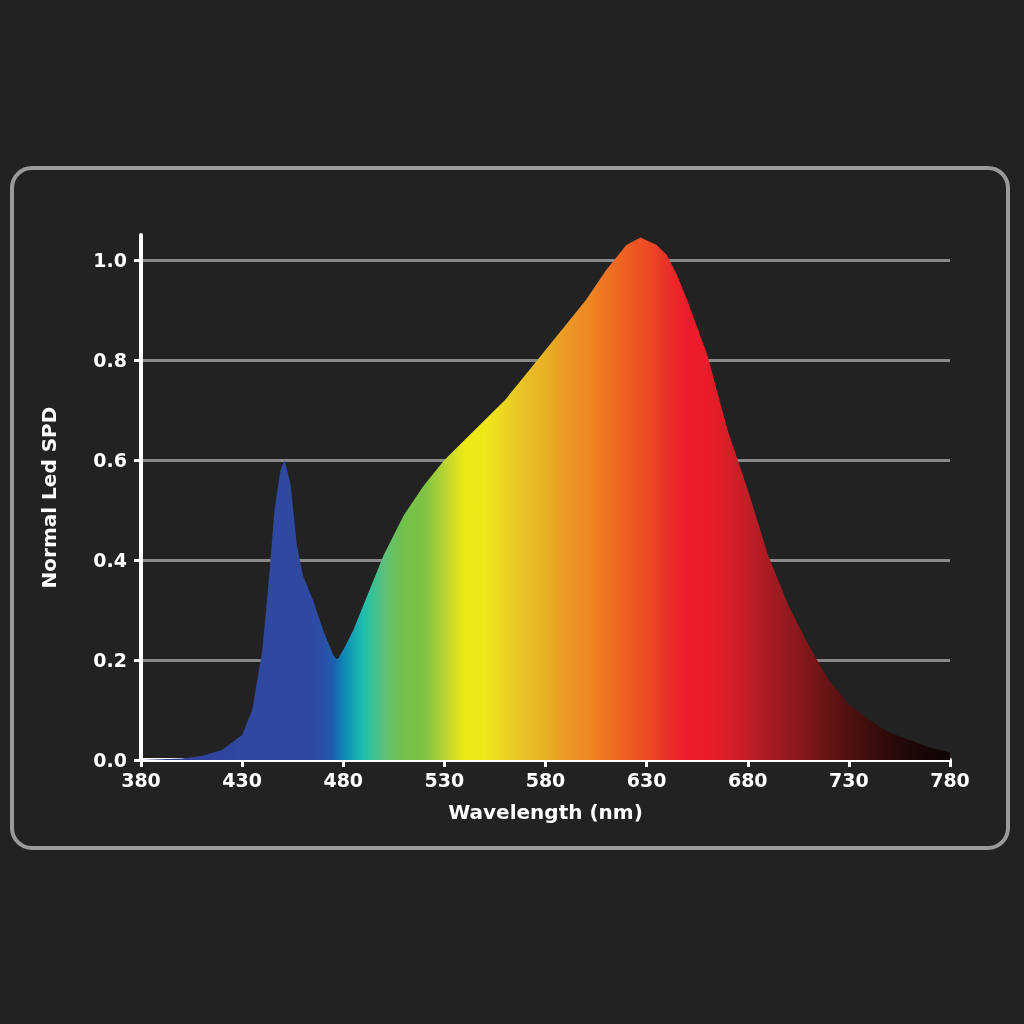  What do you see at coordinates (49, 497) in the screenshot?
I see `y-axis-title: Normal Led SPD` at bounding box center [49, 497].